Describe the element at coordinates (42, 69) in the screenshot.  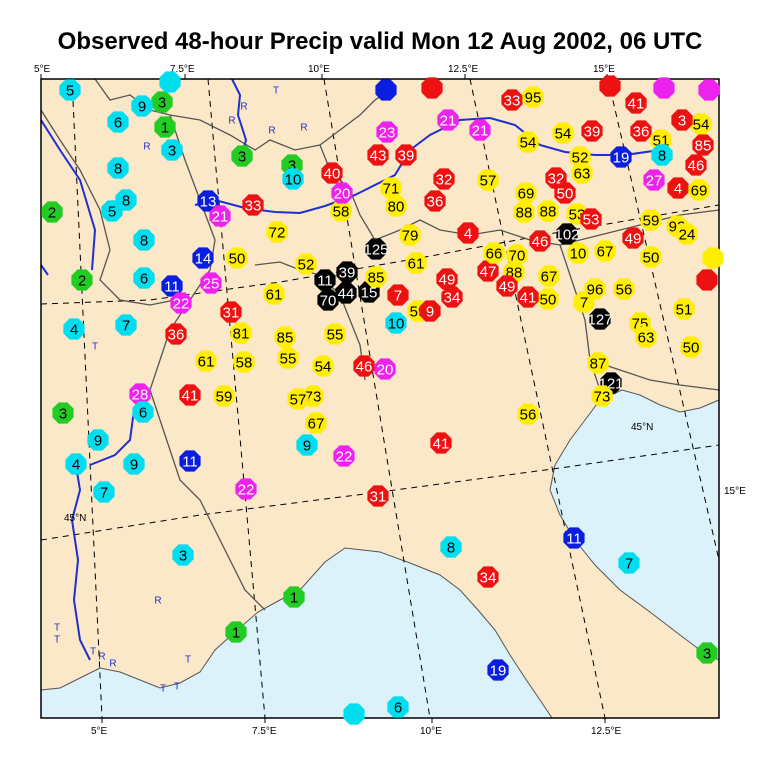
I see `top-tick-label: 5°E` at that location.